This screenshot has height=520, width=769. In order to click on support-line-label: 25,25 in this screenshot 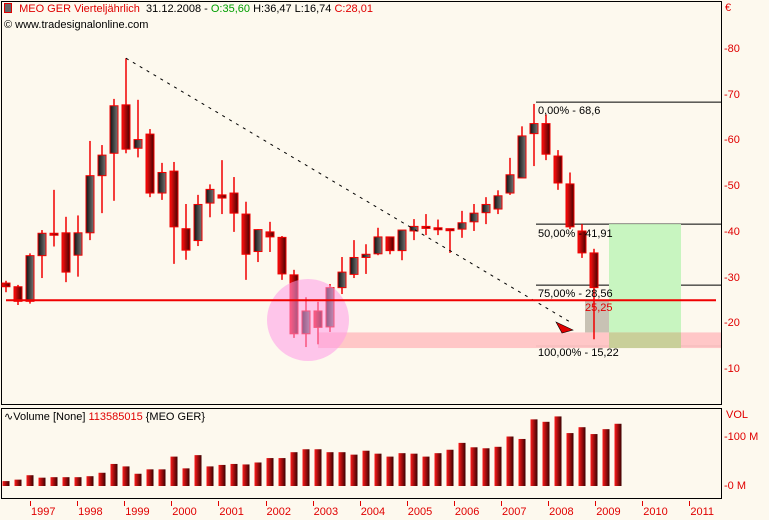, I will do `click(599, 308)`.